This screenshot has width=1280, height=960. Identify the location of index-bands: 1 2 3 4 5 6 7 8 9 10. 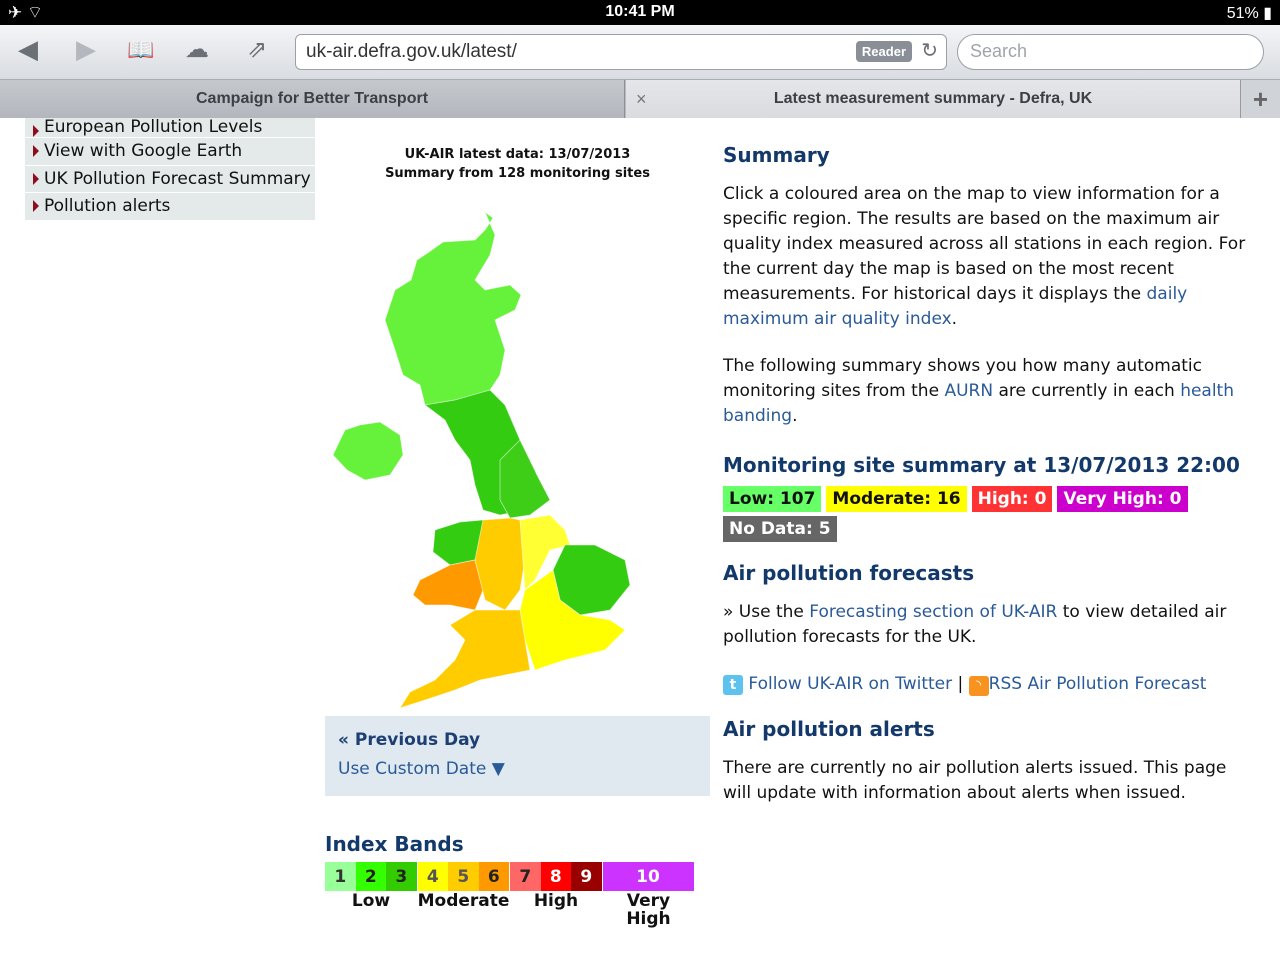
(509, 876).